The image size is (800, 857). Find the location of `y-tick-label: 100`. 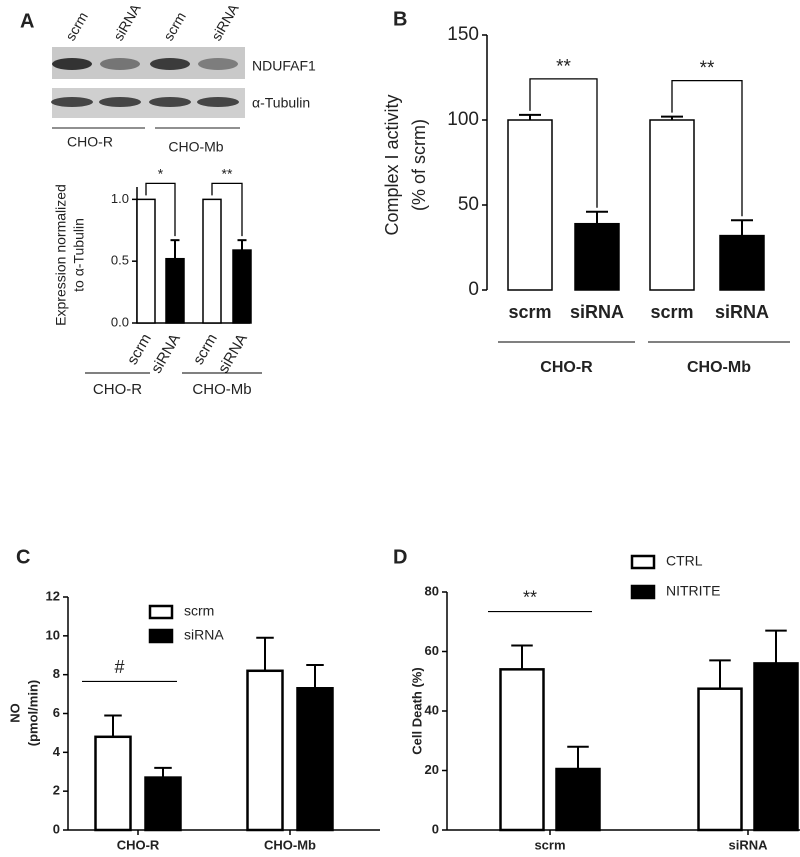

y-tick-label: 100 is located at coordinates (463, 119).